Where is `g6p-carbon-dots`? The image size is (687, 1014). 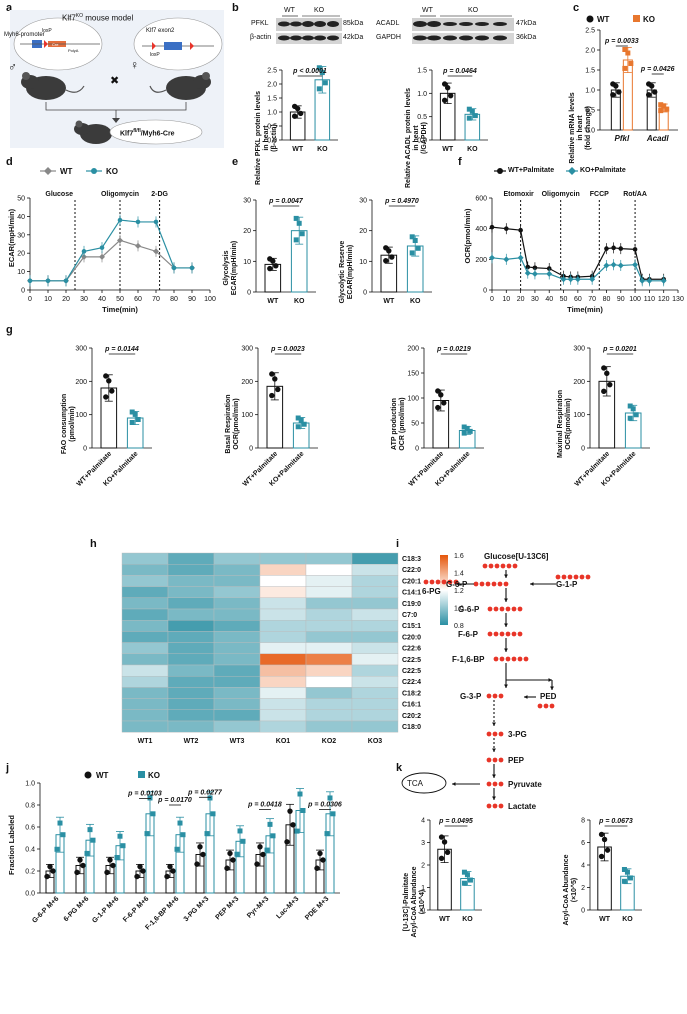
g6p-carbon-dots is located at coordinates (500, 584).